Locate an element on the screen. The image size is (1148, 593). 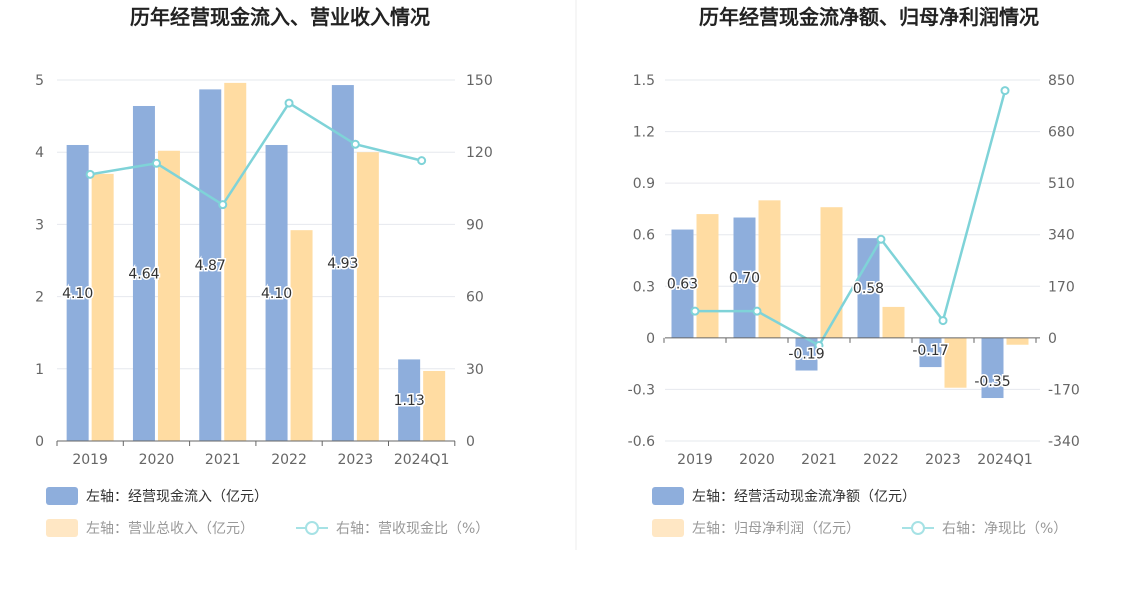
legend-item-bar2: 左轴：营业总收入（亿元） is located at coordinates (150, 528).